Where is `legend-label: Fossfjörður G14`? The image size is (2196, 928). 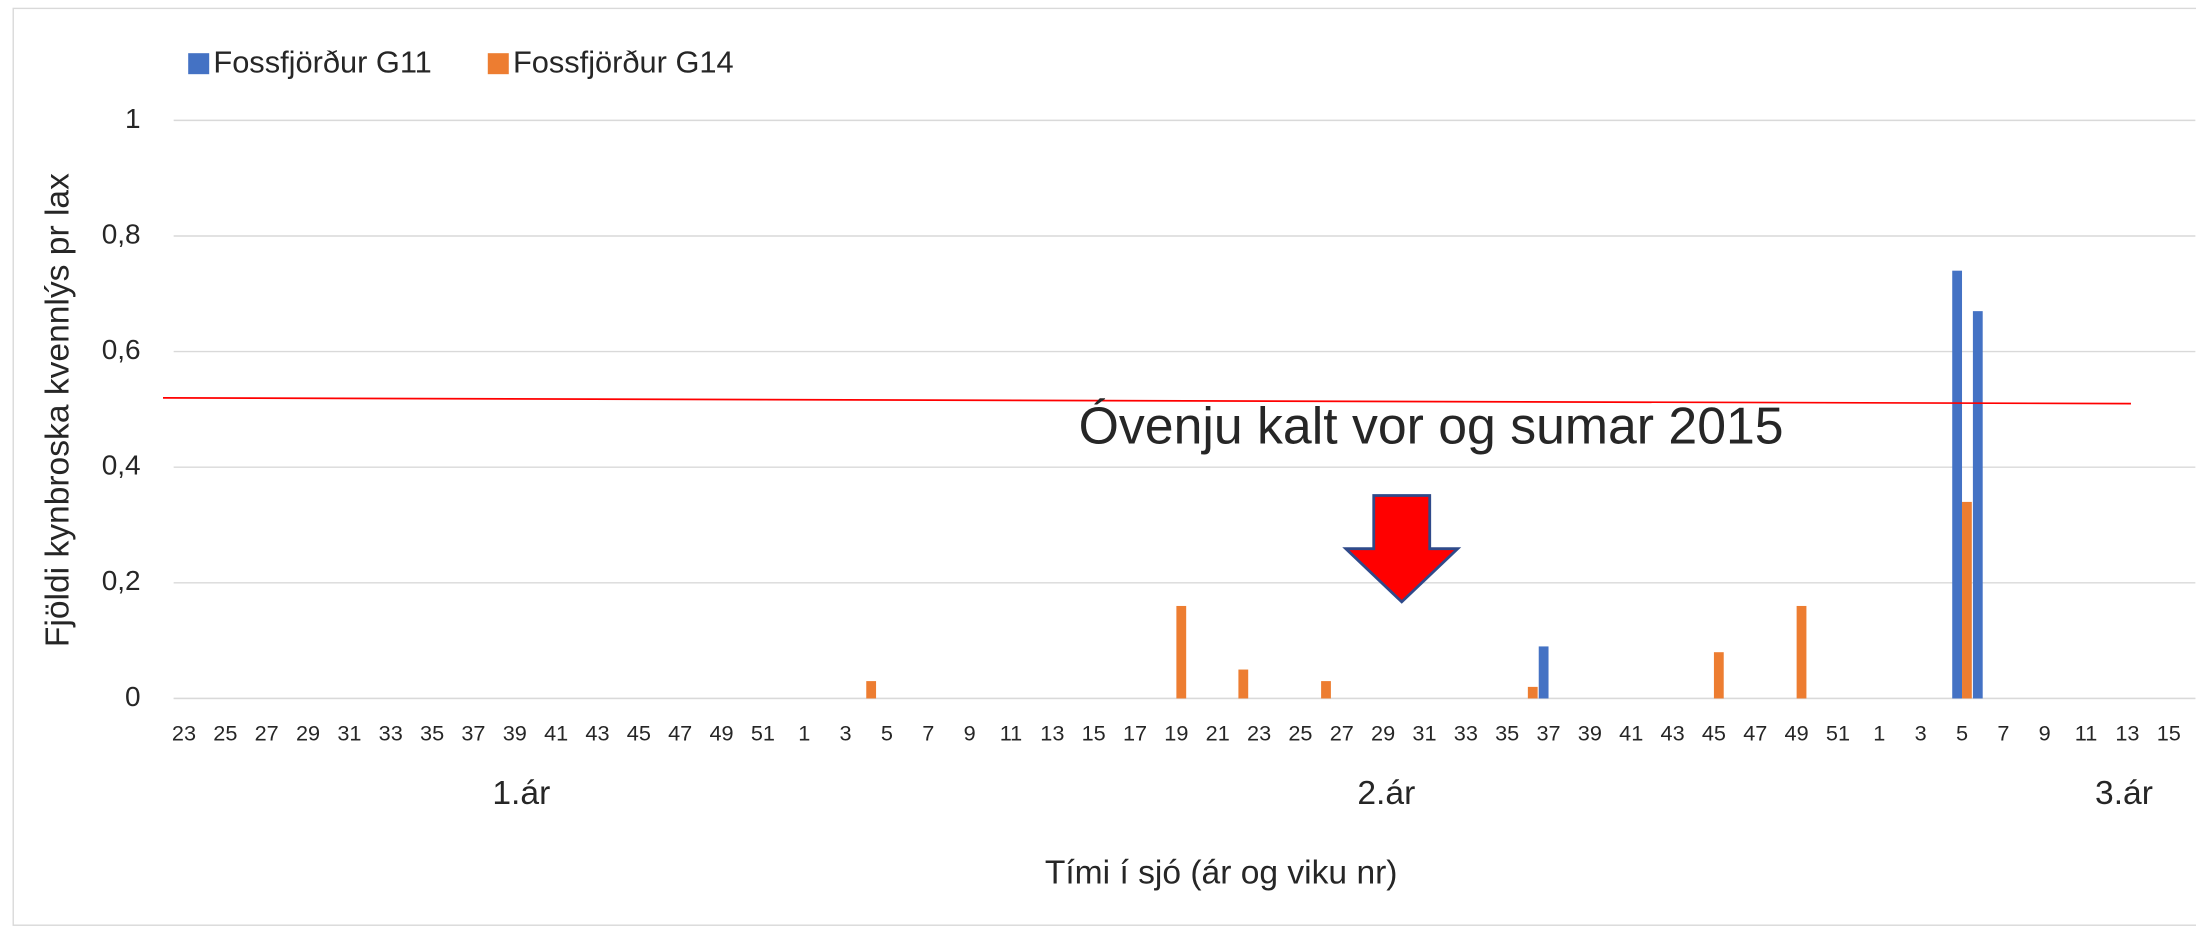 legend-label: Fossfjörður G14 is located at coordinates (623, 62).